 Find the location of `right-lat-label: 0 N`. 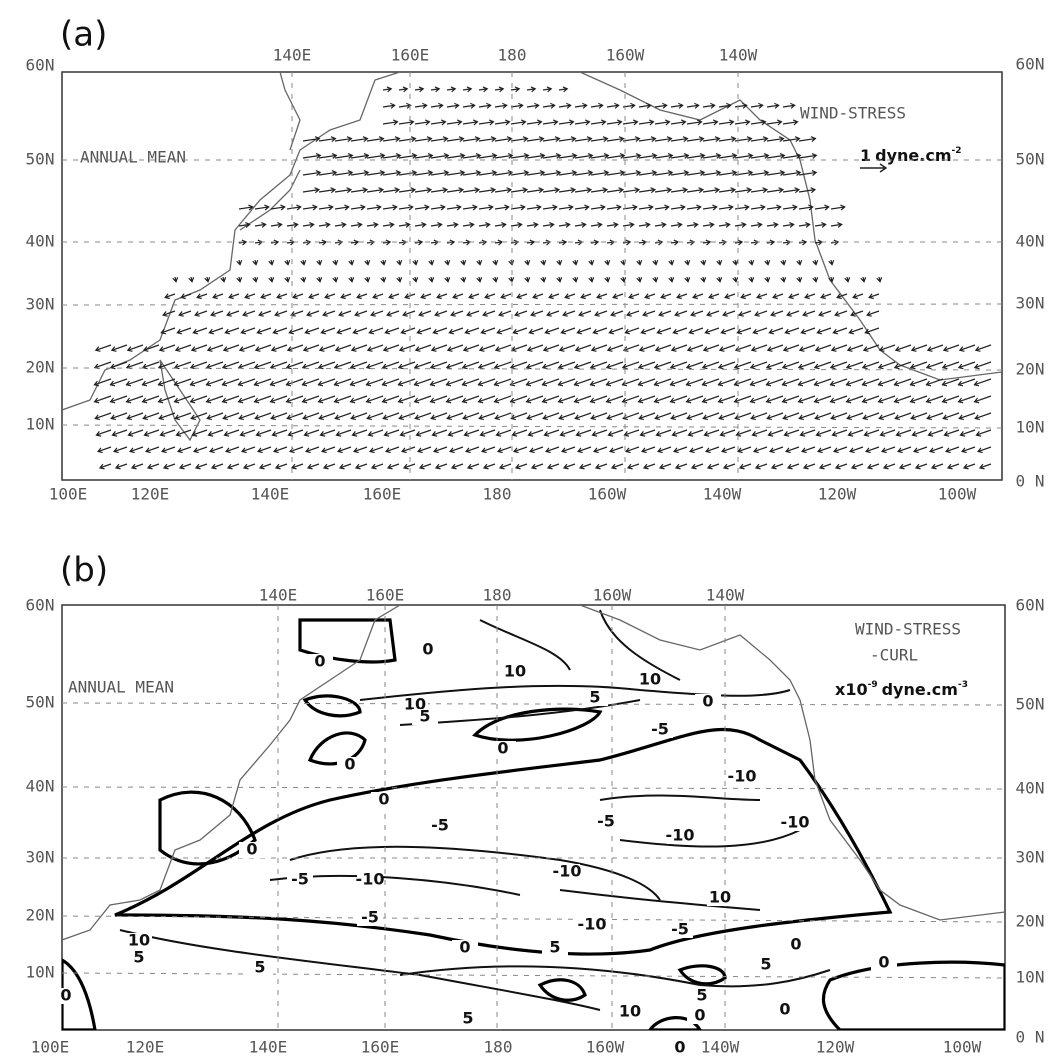

right-lat-label: 0 N is located at coordinates (1030, 1037).